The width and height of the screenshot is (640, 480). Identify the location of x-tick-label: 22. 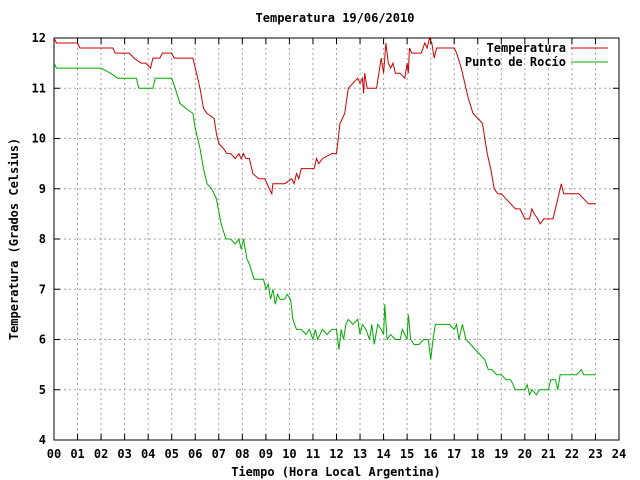
(572, 454).